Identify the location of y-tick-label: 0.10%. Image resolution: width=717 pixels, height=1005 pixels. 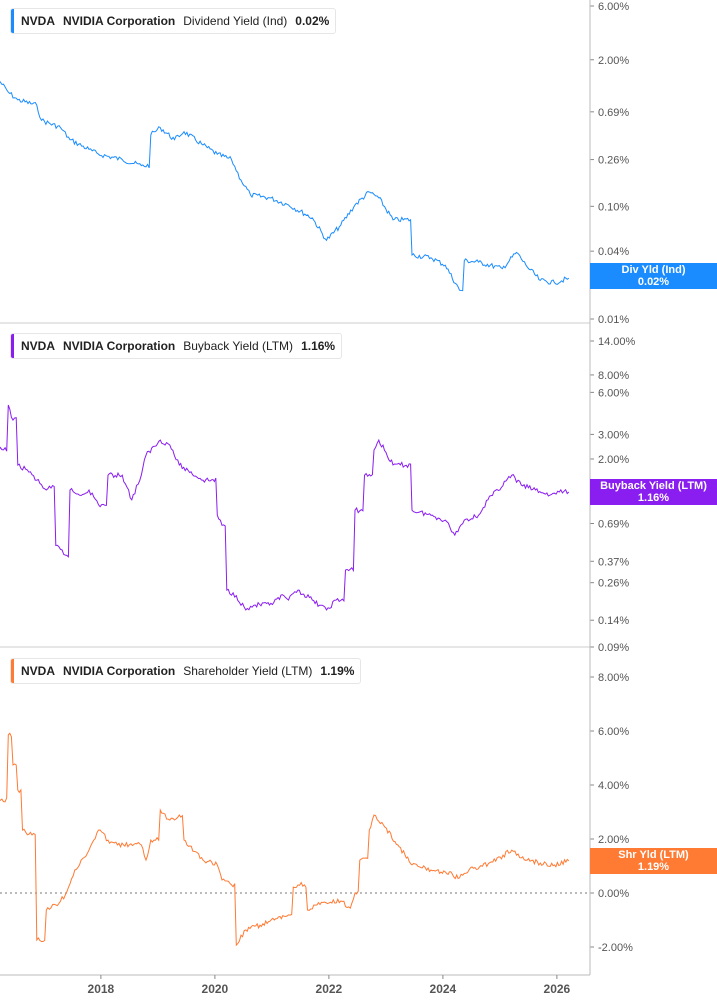
(613, 207).